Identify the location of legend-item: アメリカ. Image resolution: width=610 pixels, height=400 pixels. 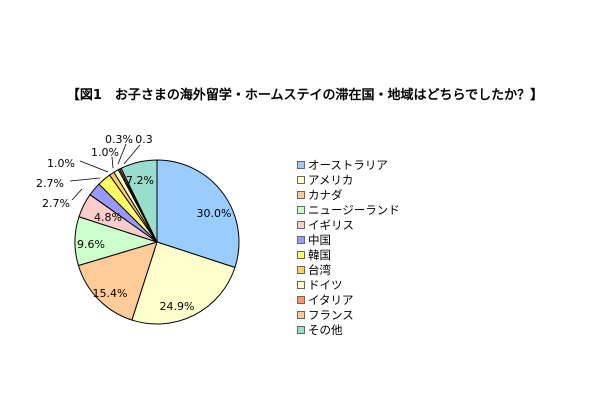
(348, 179).